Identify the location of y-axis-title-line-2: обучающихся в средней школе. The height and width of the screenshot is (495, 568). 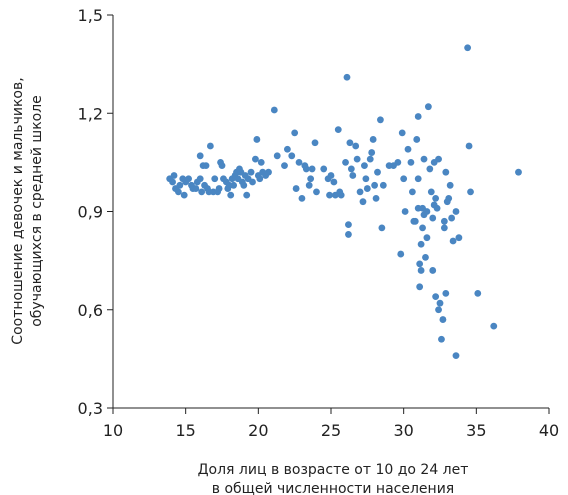
(37, 211).